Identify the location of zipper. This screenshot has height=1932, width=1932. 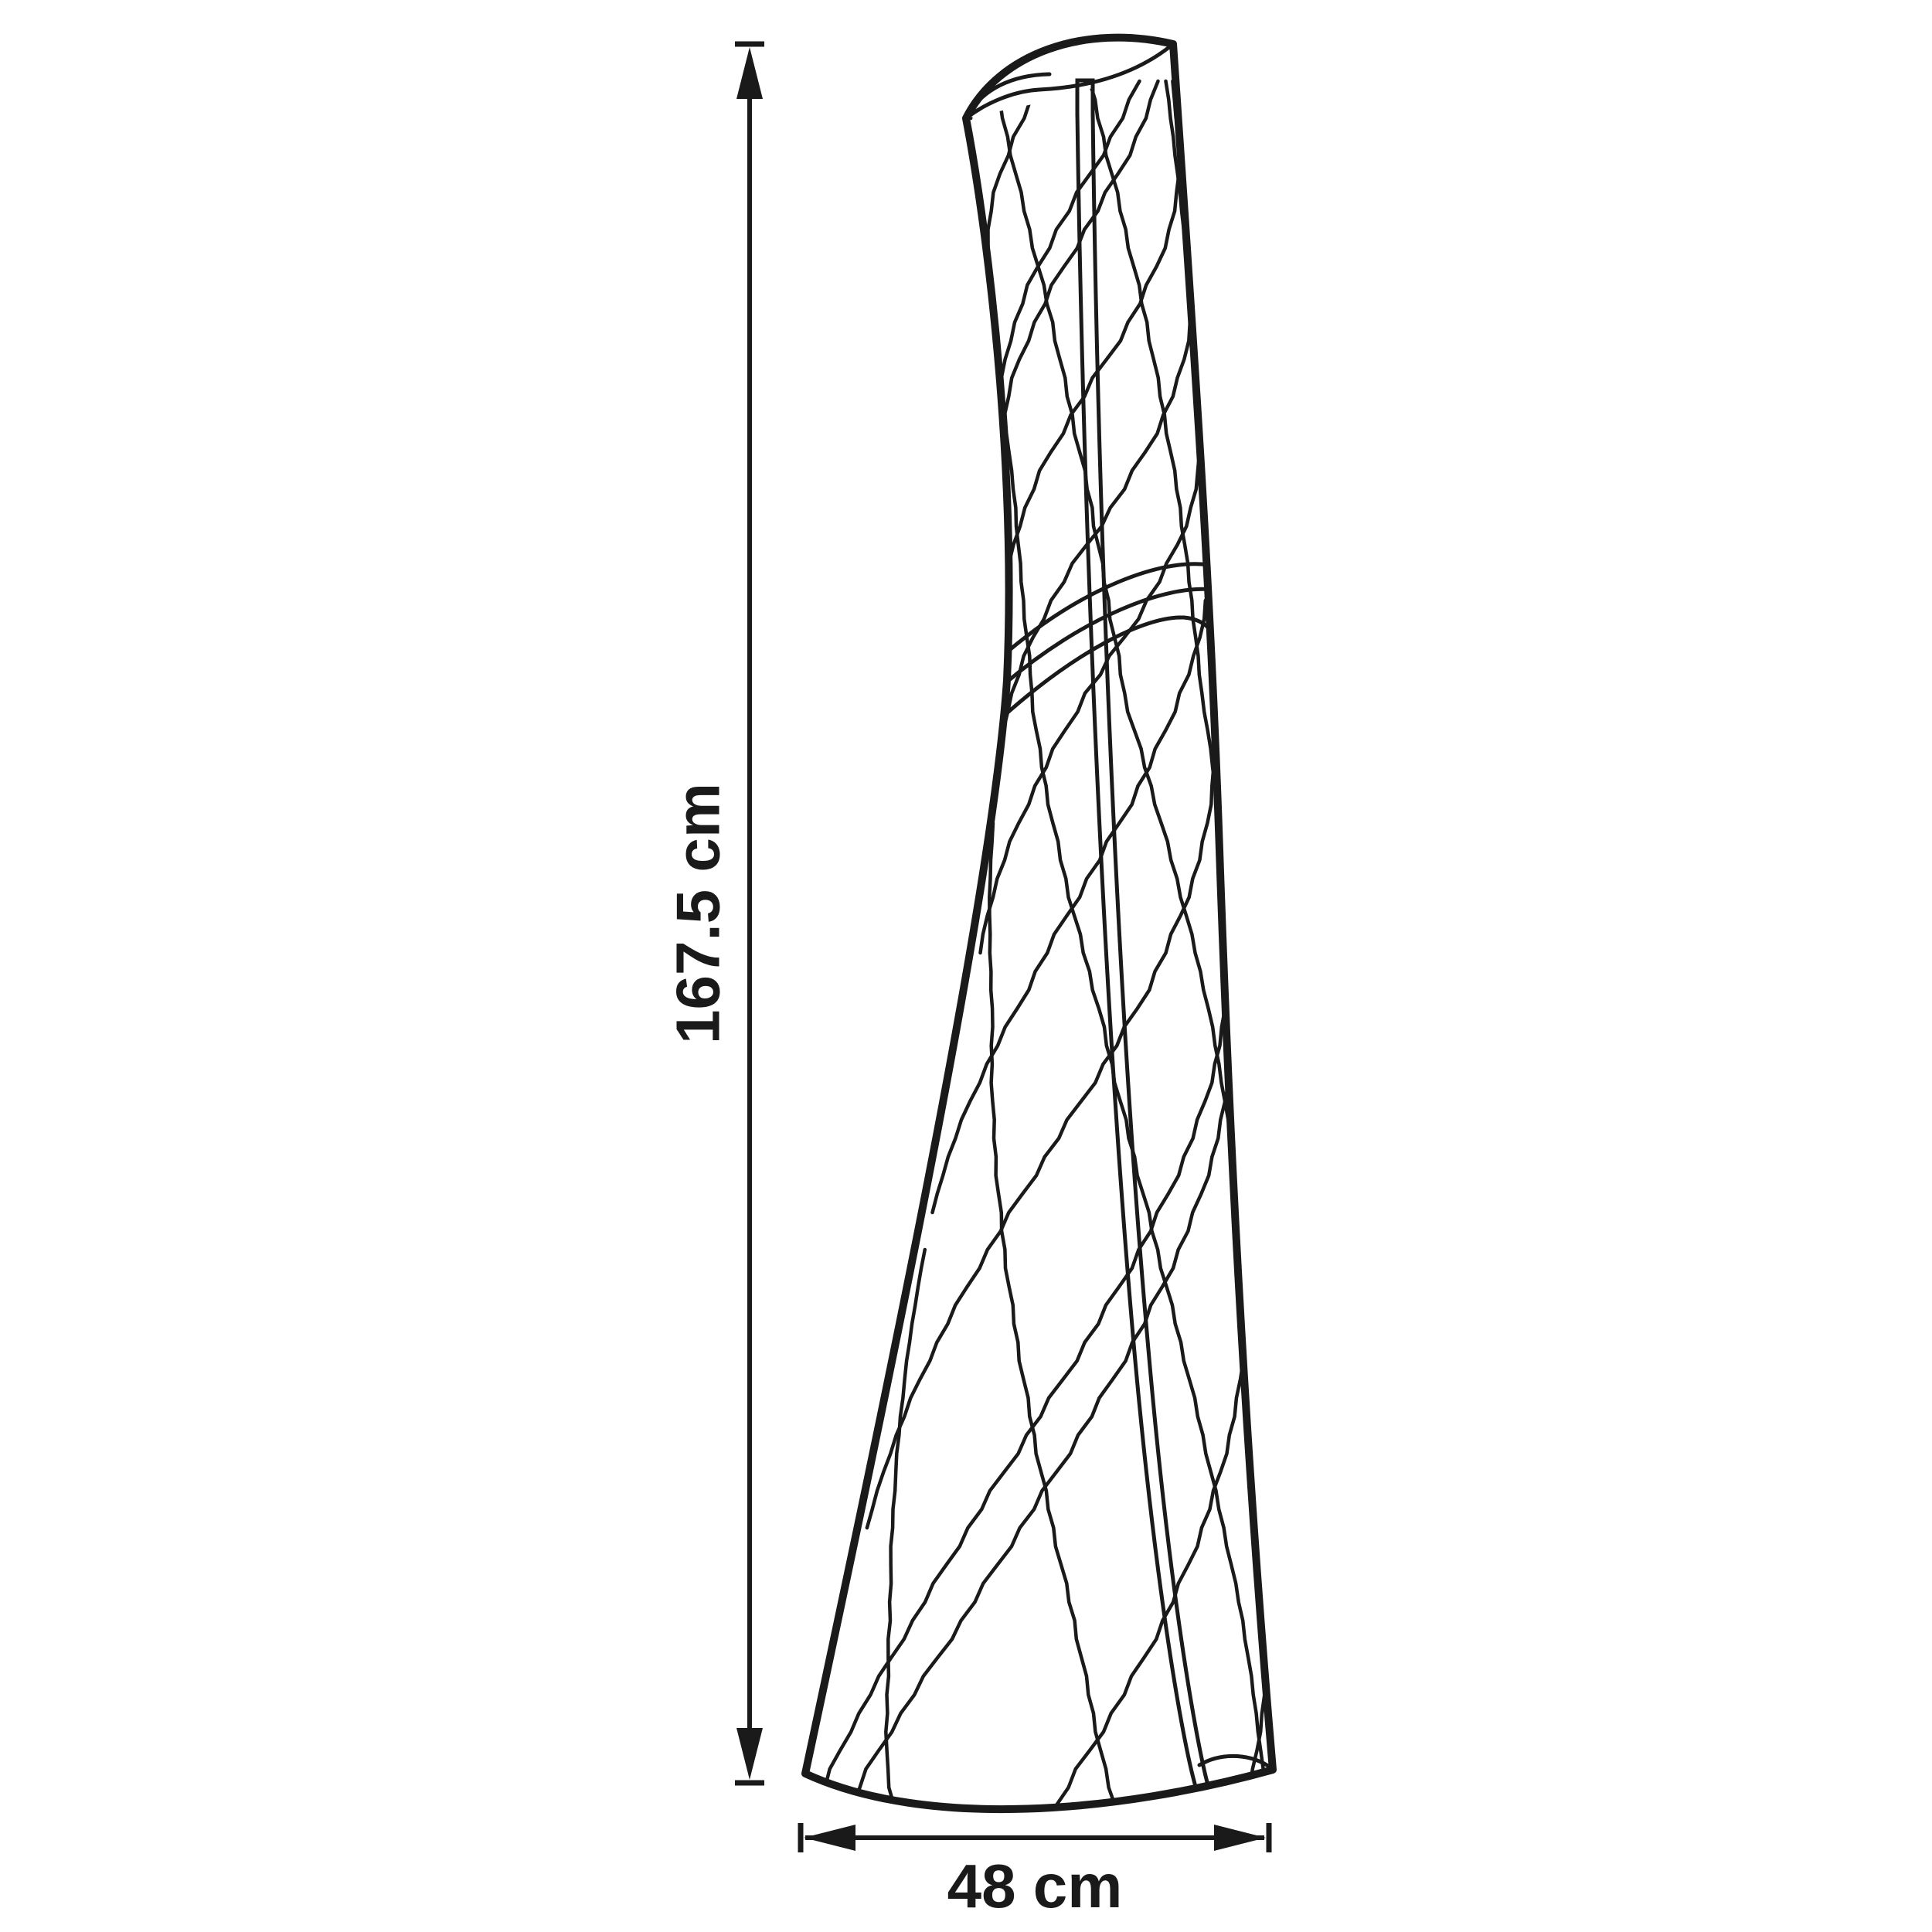
(1175, 932).